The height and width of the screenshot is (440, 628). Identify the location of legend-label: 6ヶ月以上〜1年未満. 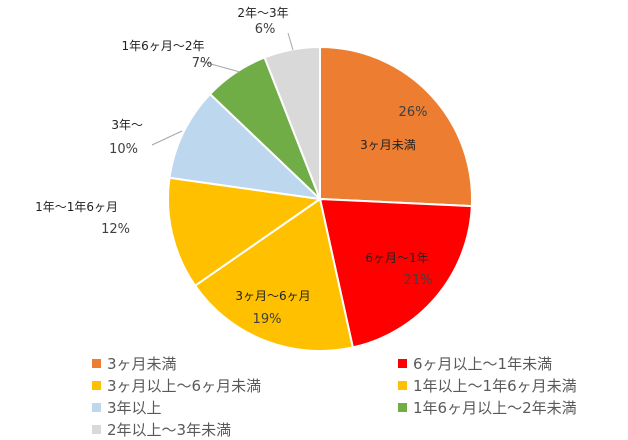
(483, 364).